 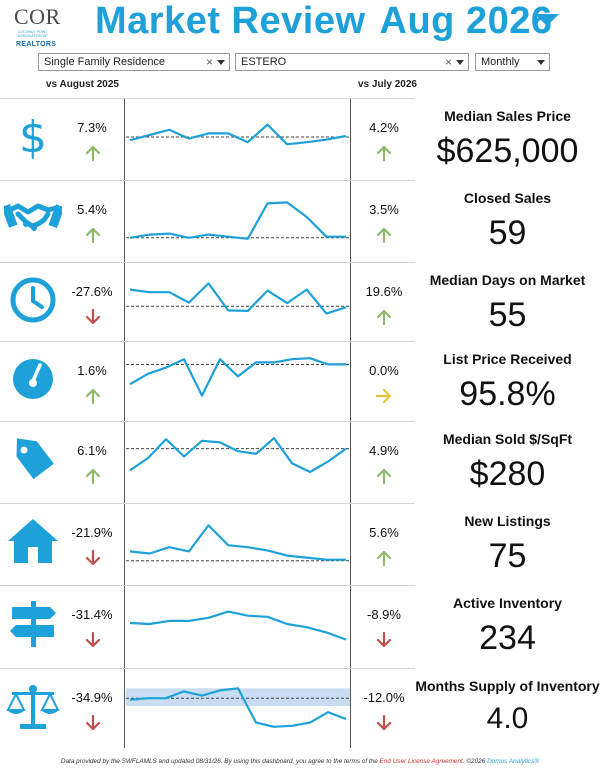 What do you see at coordinates (507, 638) in the screenshot?
I see `metric-value: 234` at bounding box center [507, 638].